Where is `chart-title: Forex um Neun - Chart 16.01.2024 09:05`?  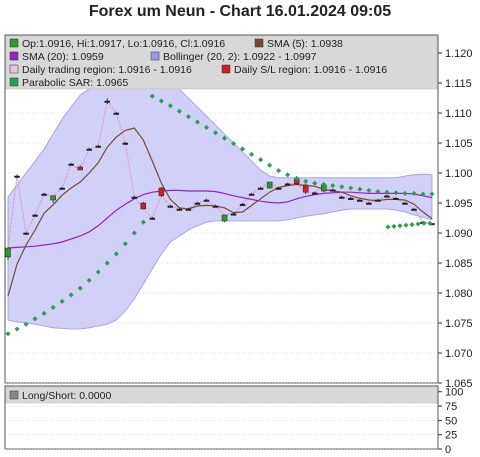
chart-title: Forex um Neun - Chart 16.01.2024 09:05 is located at coordinates (240, 11).